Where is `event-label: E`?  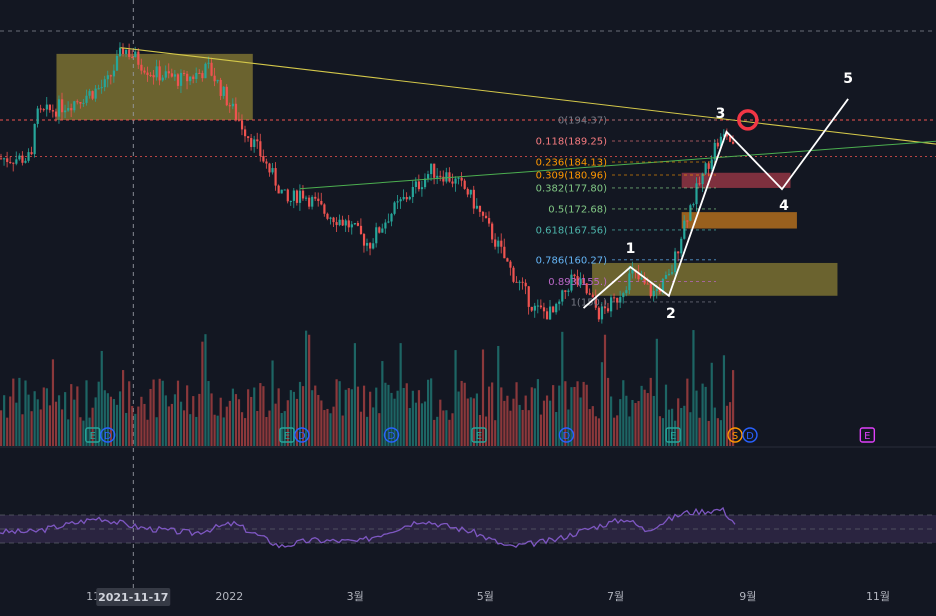
event-label: E is located at coordinates (287, 436).